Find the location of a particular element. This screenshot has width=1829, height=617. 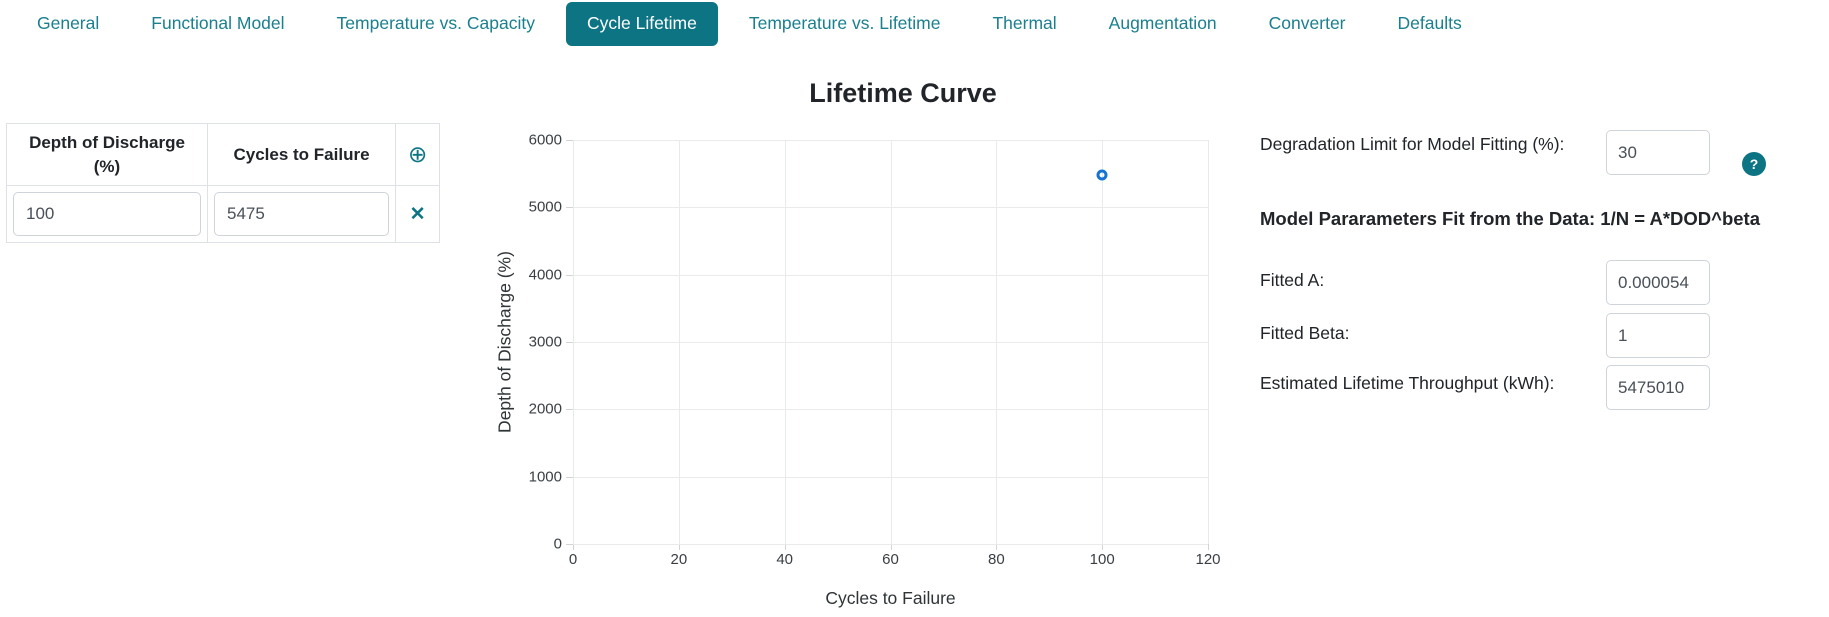

data-point-marker is located at coordinates (1102, 175).